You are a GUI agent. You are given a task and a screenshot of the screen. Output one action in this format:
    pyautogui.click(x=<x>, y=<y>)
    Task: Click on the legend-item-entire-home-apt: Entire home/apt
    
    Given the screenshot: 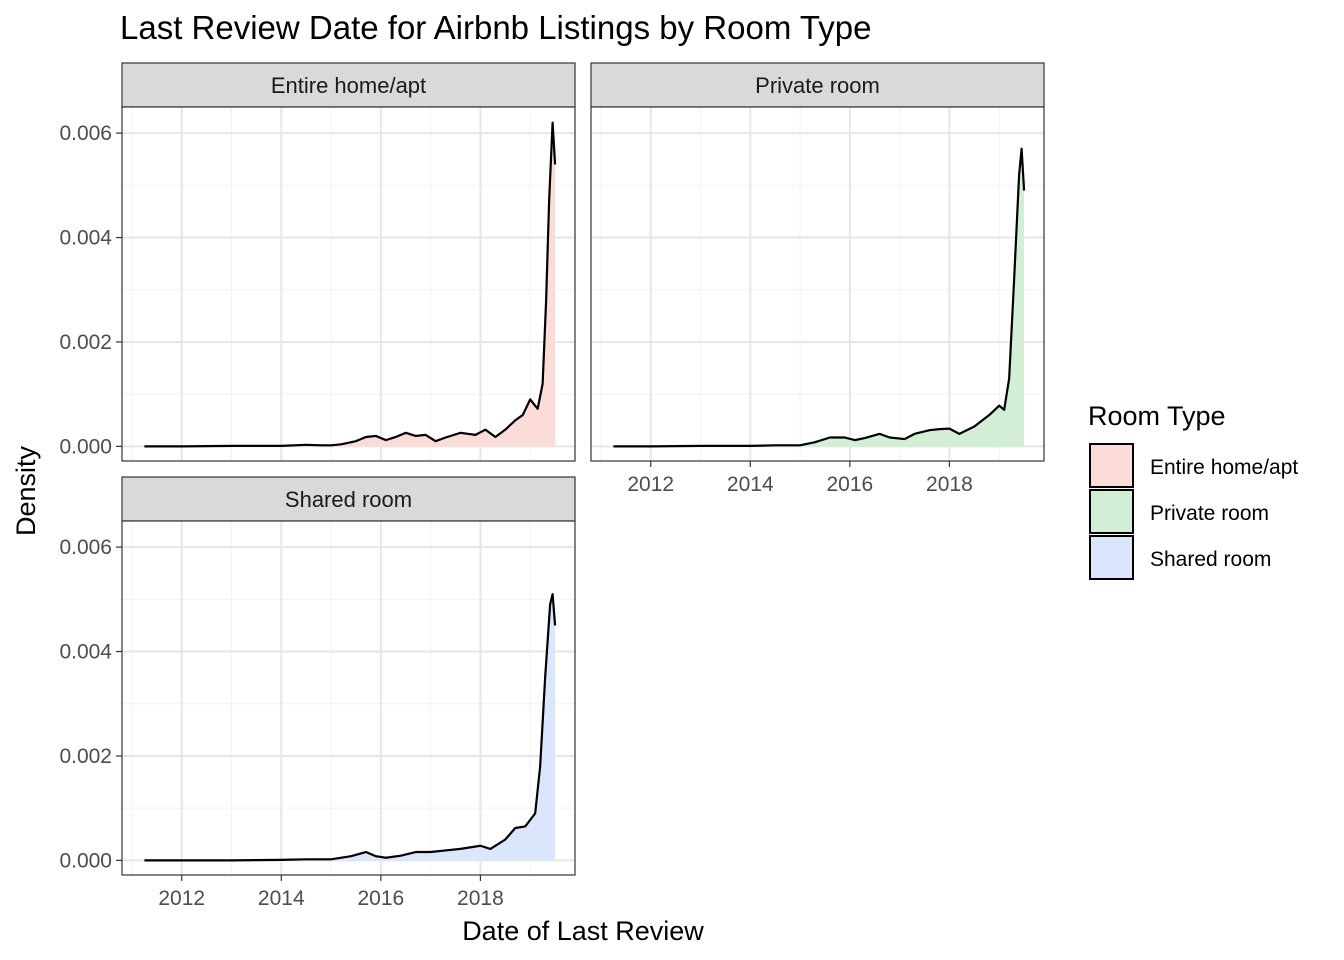 What is the action you would take?
    pyautogui.click(x=1193, y=465)
    